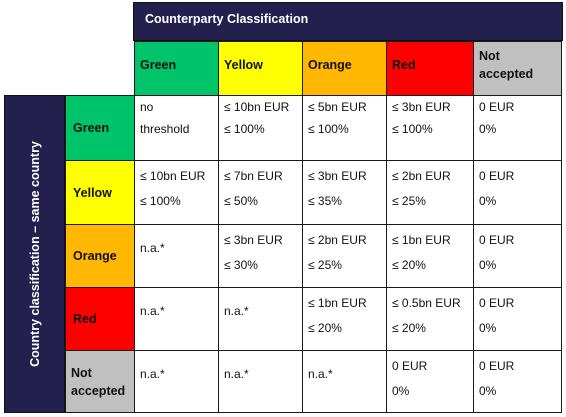 Image resolution: width=566 pixels, height=417 pixels. What do you see at coordinates (430, 319) in the screenshot?
I see `table-cell: ≤ 0.5bn EUR ≤ 20%` at bounding box center [430, 319].